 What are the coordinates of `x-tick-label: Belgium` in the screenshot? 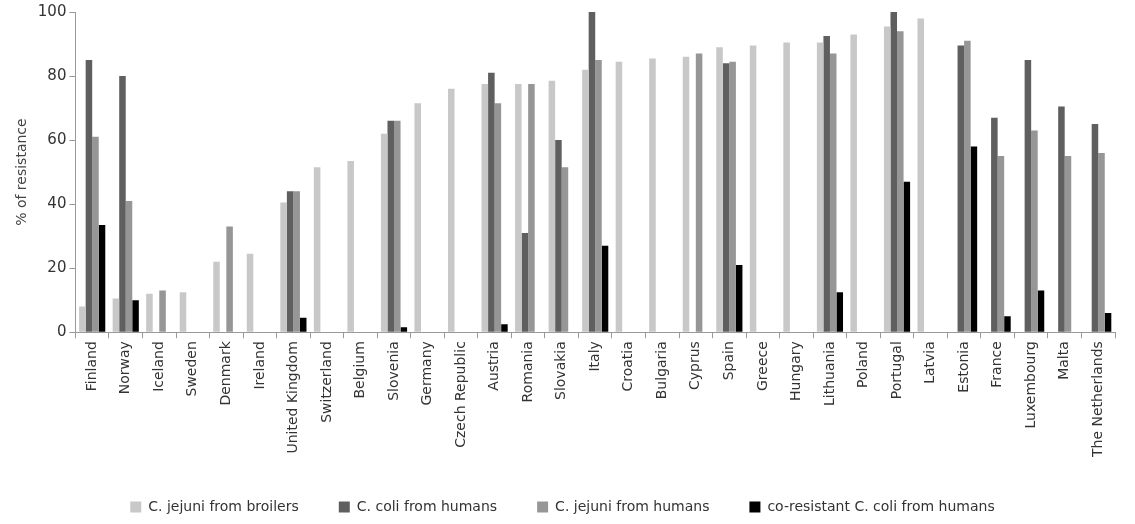 It's located at (359, 370).